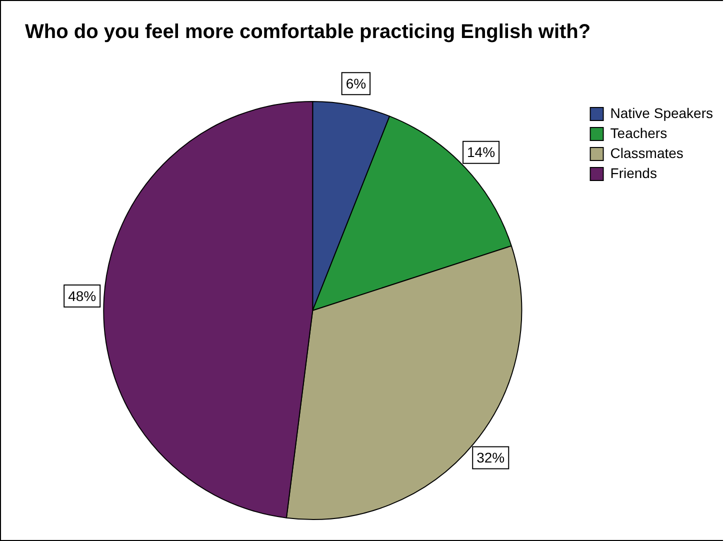  I want to click on data-label: 14%, so click(481, 152).